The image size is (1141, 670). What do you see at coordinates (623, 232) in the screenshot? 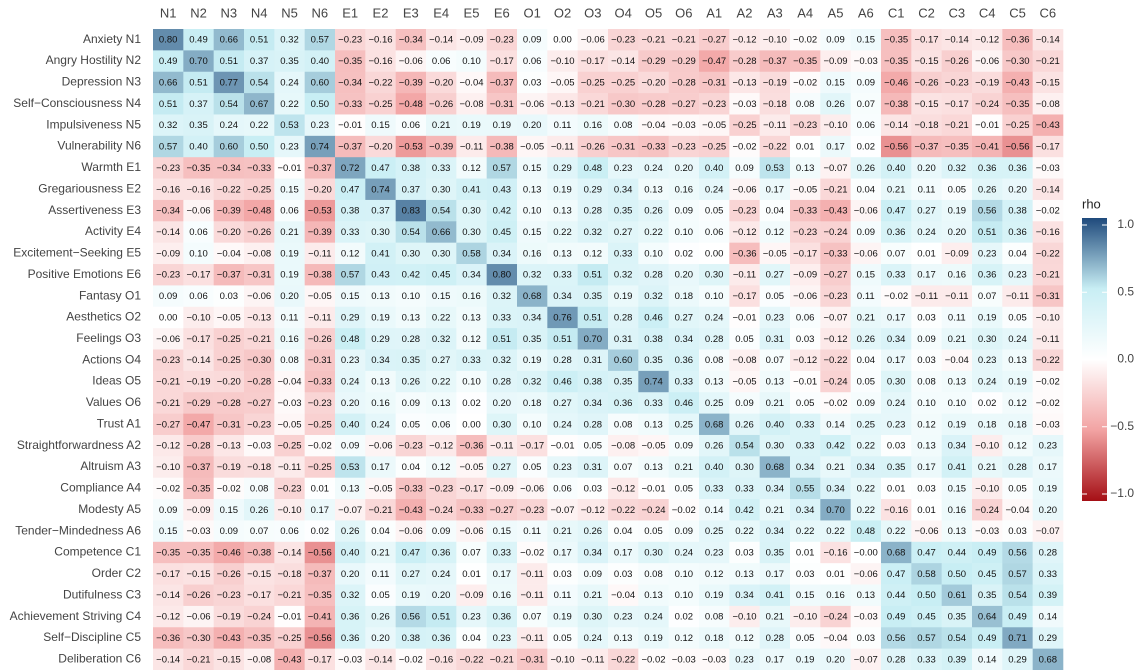
I see `cell-label: 0.27` at bounding box center [623, 232].